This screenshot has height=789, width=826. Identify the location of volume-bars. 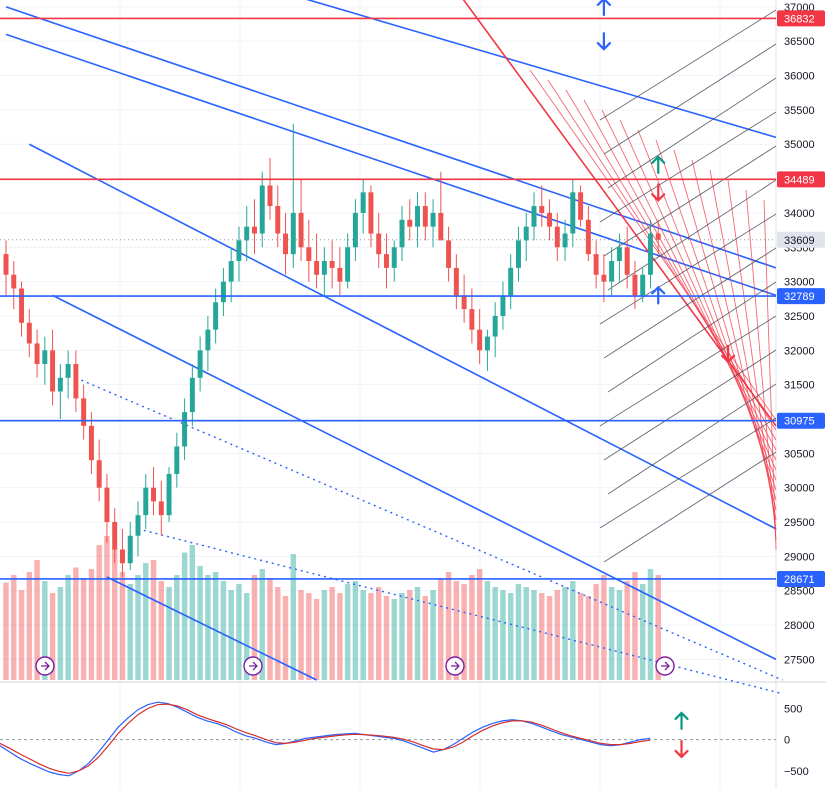
(332, 608).